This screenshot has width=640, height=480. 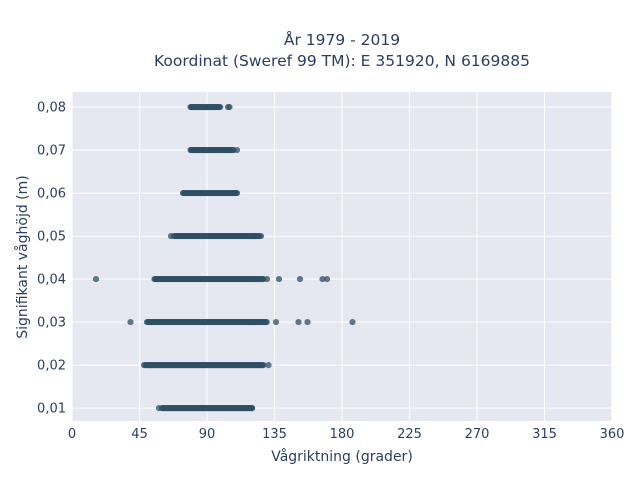 I want to click on x-tick-label: 180, so click(x=342, y=434).